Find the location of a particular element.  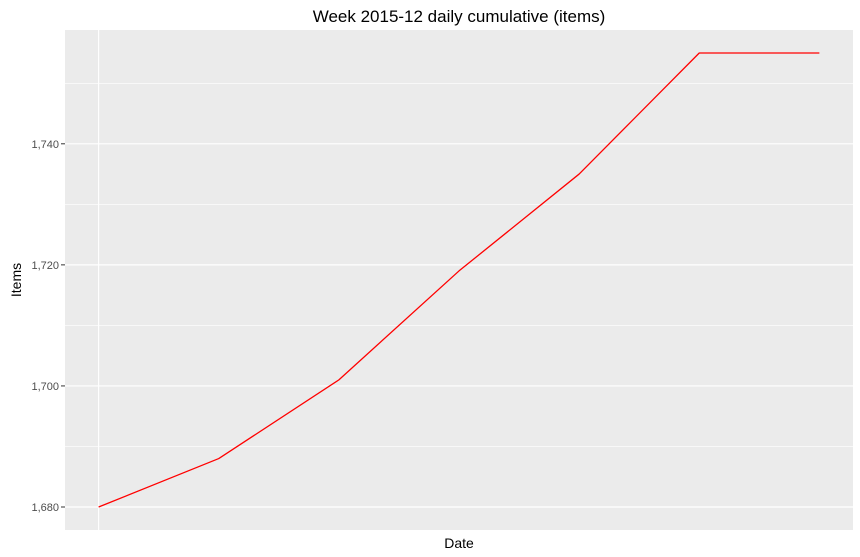

y-axis-ticks: 1,680 1,700 1,720 1,740 is located at coordinates (48, 326).